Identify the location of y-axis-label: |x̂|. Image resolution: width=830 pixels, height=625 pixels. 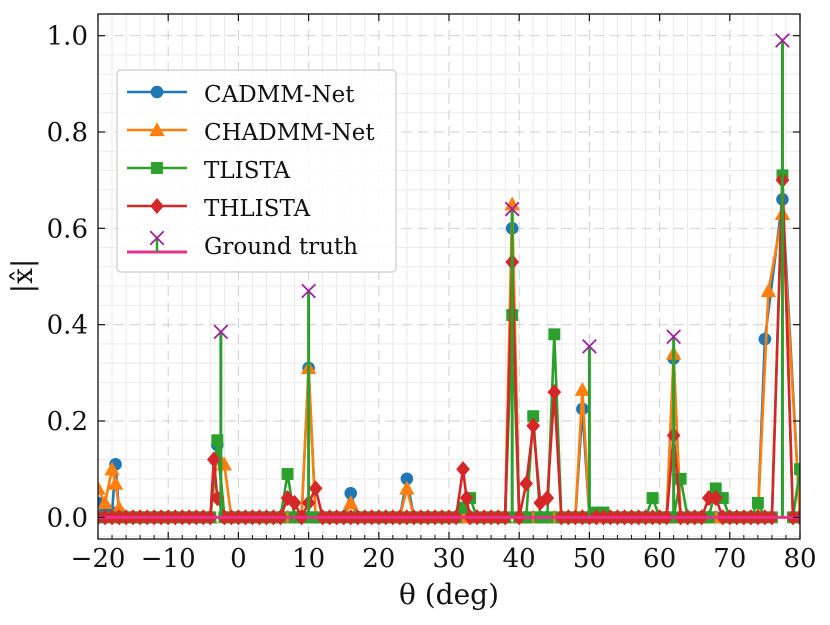
(22, 276).